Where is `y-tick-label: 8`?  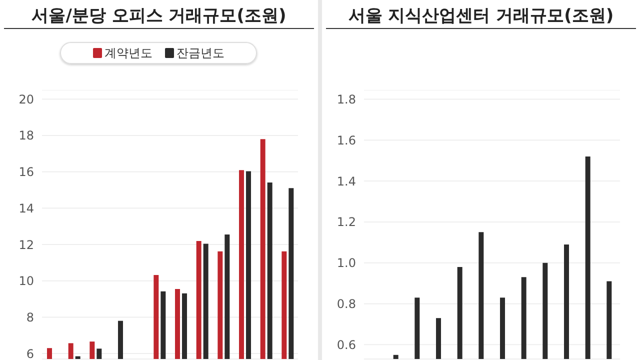
y-tick-label: 8 is located at coordinates (30, 317).